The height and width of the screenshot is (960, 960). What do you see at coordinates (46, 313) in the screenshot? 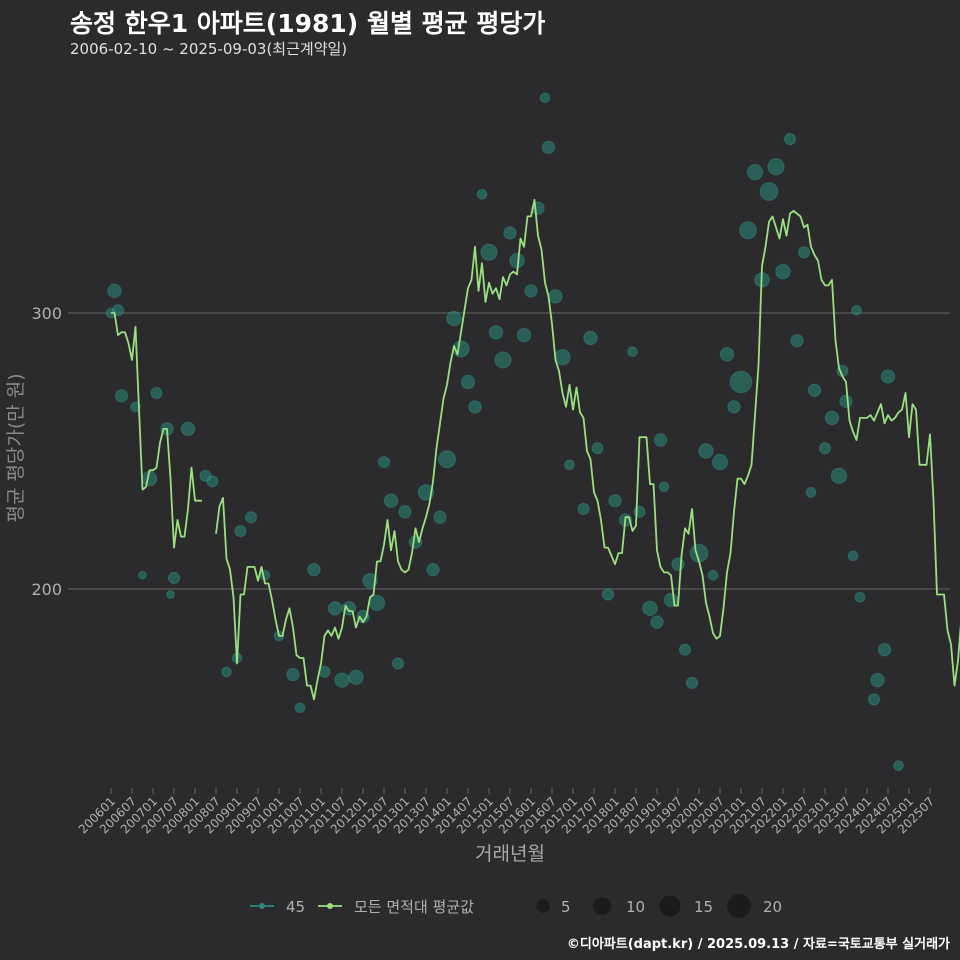
I see `y-tick-label: 300` at bounding box center [46, 313].